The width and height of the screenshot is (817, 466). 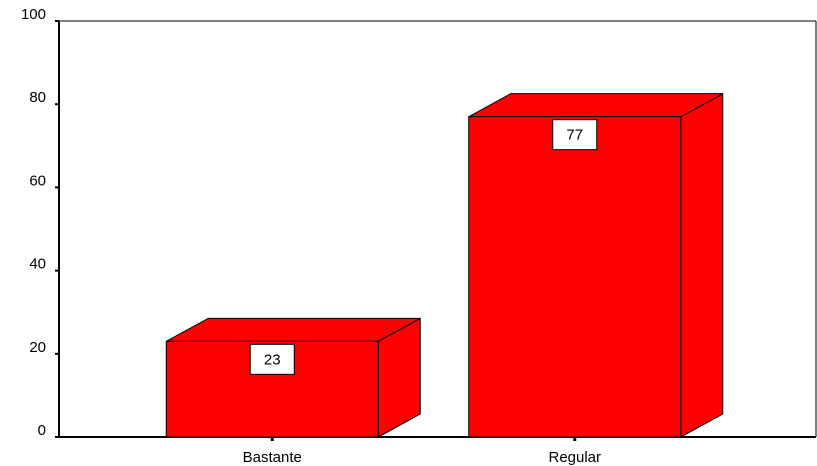 I want to click on value-label: 23, so click(x=272, y=359).